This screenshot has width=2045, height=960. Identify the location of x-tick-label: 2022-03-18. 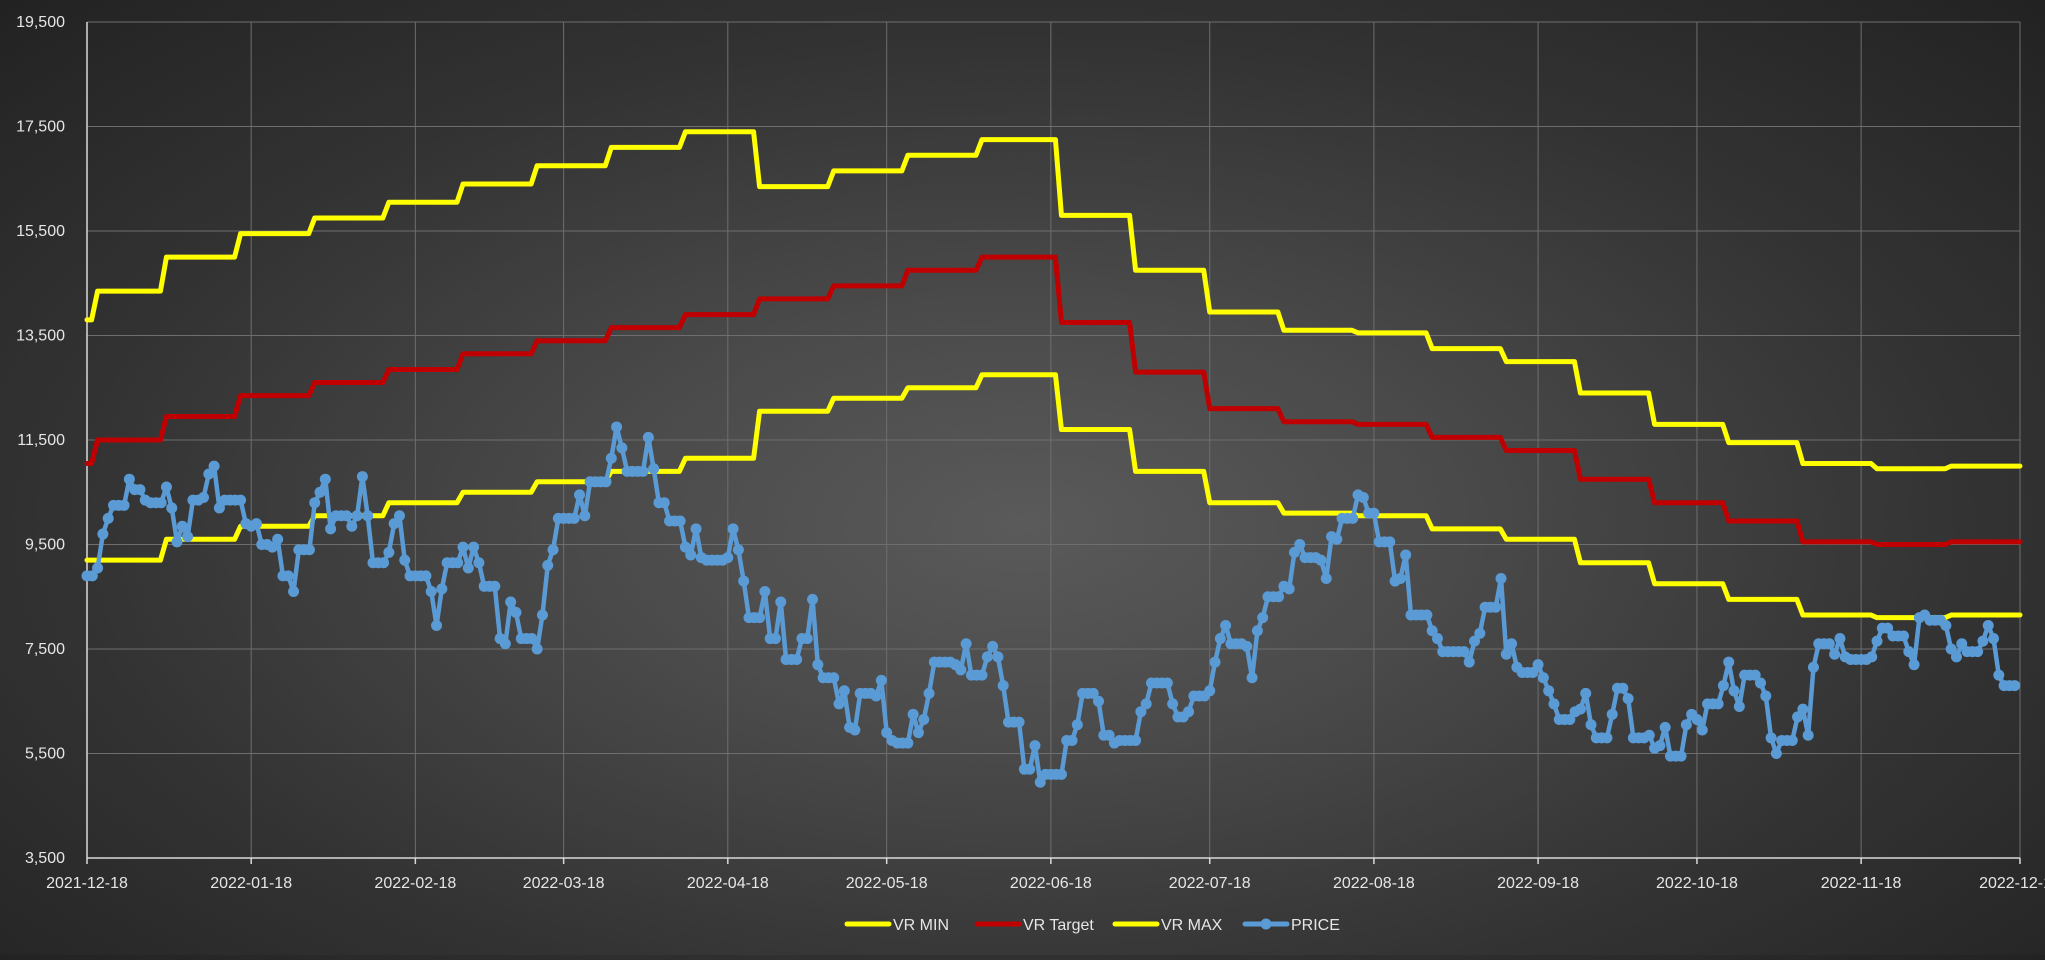
(564, 883).